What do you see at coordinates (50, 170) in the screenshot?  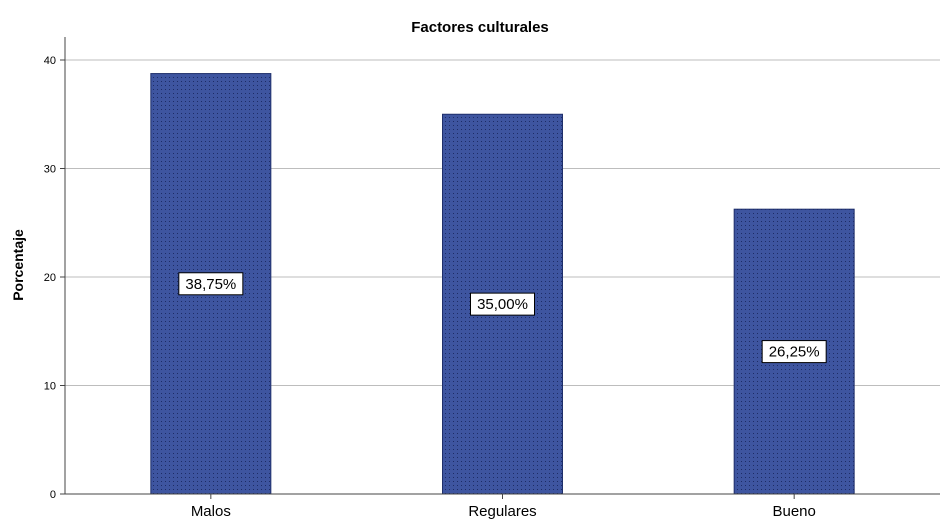 I see `y-tick-label: 30` at bounding box center [50, 170].